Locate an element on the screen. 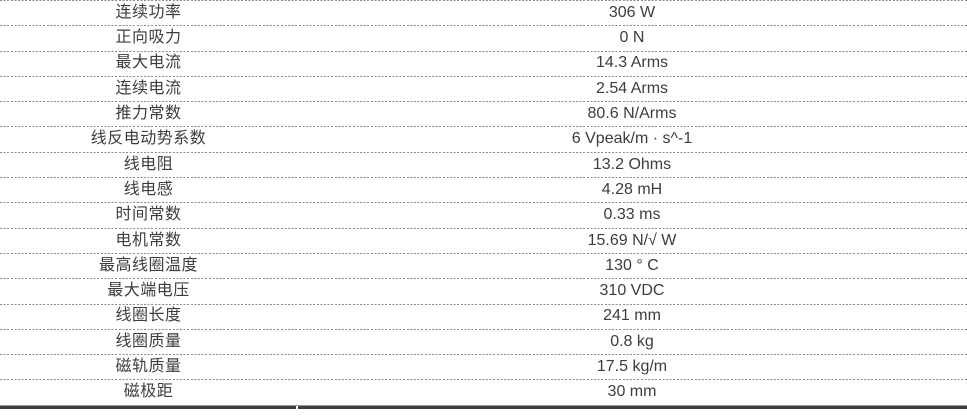 The height and width of the screenshot is (418, 967). spec-row: 最大电流 14.3 Arms is located at coordinates (483, 63).